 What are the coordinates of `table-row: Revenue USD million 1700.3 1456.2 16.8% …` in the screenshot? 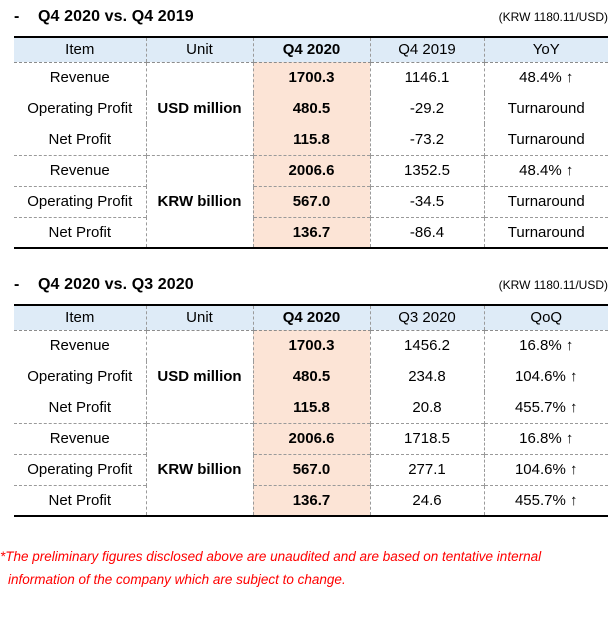 It's located at (311, 376).